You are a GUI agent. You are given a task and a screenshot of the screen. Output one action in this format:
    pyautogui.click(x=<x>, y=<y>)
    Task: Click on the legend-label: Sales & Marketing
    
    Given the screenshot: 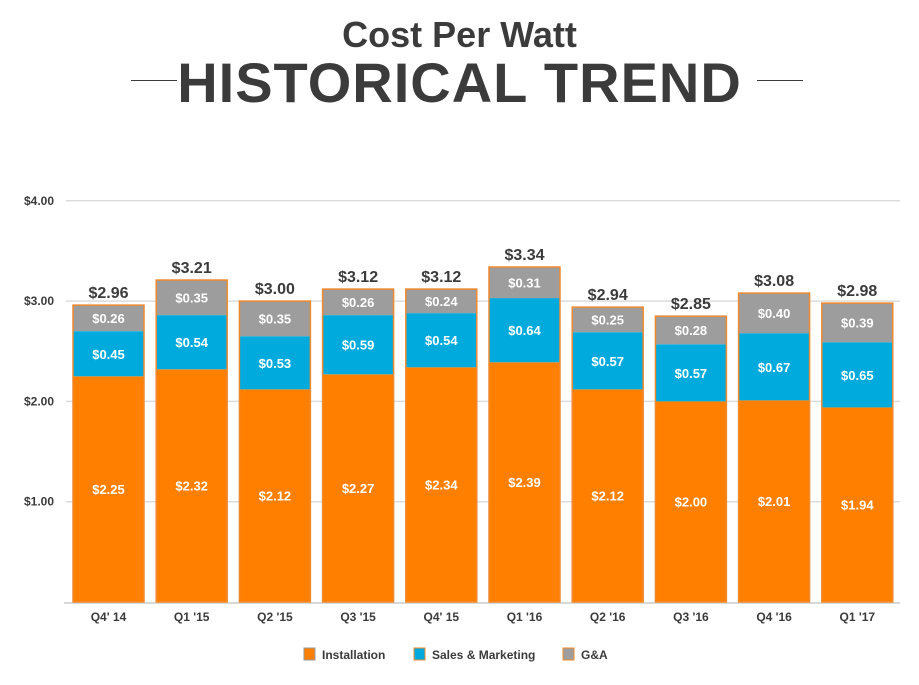 What is the action you would take?
    pyautogui.click(x=483, y=655)
    